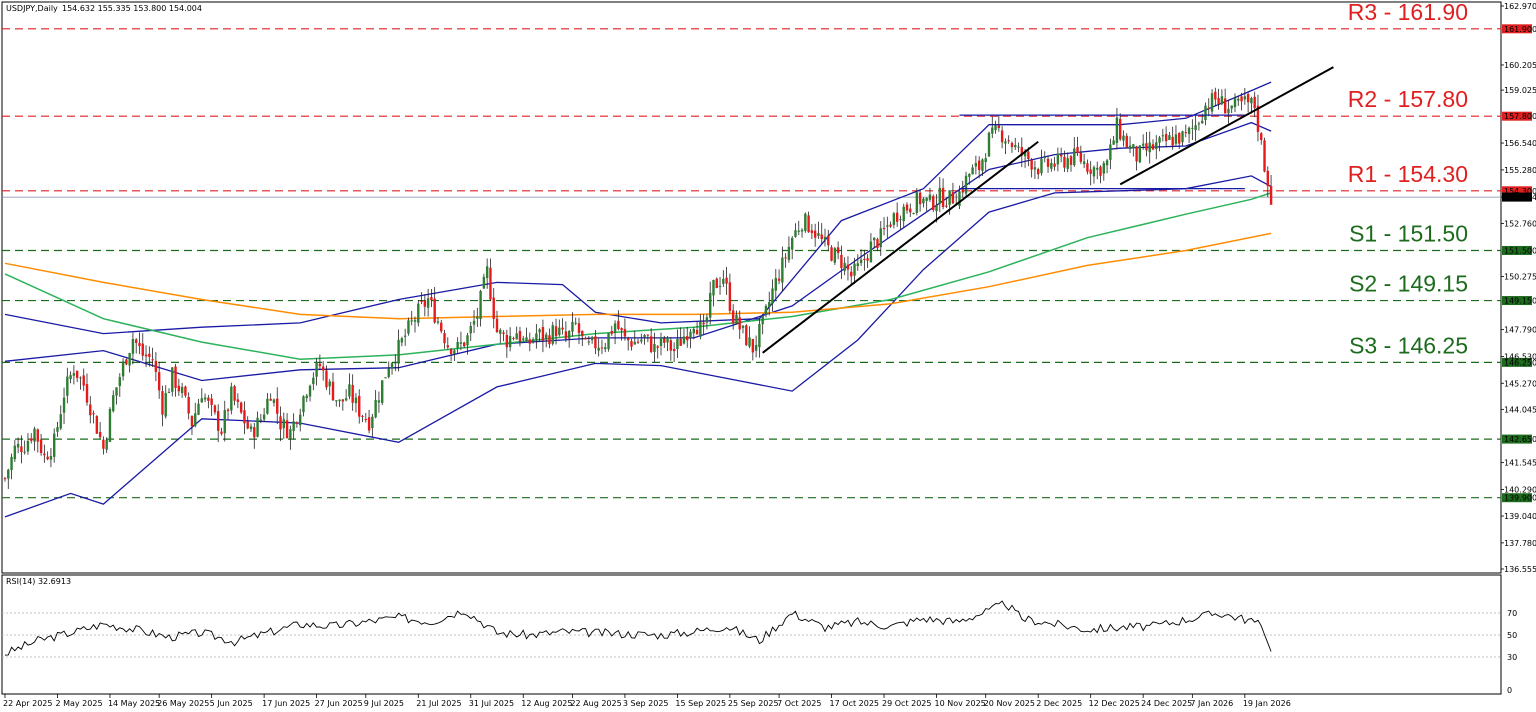 Image resolution: width=1536 pixels, height=712 pixels. What do you see at coordinates (906, 703) in the screenshot?
I see `x-tick-label: 29 Oct 2025` at bounding box center [906, 703].